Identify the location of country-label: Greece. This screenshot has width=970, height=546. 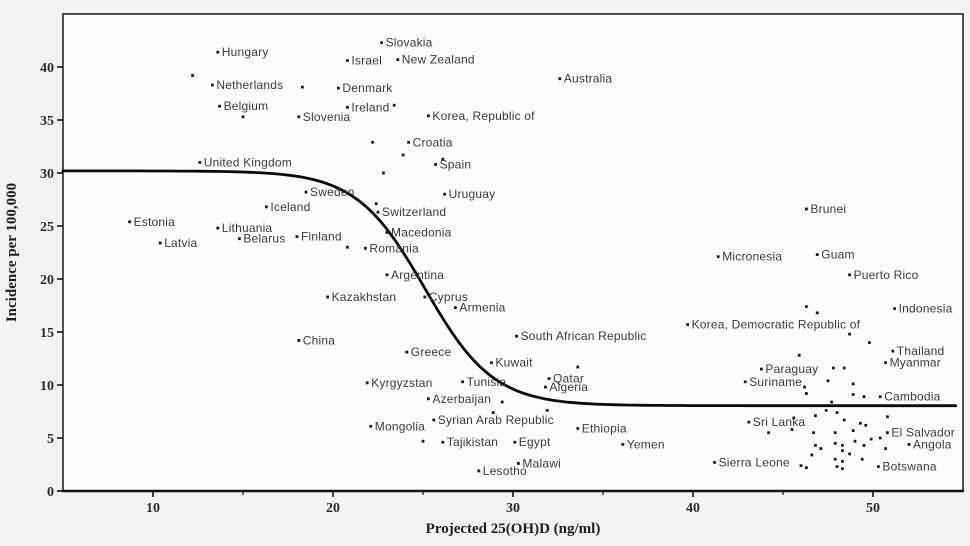
(431, 352).